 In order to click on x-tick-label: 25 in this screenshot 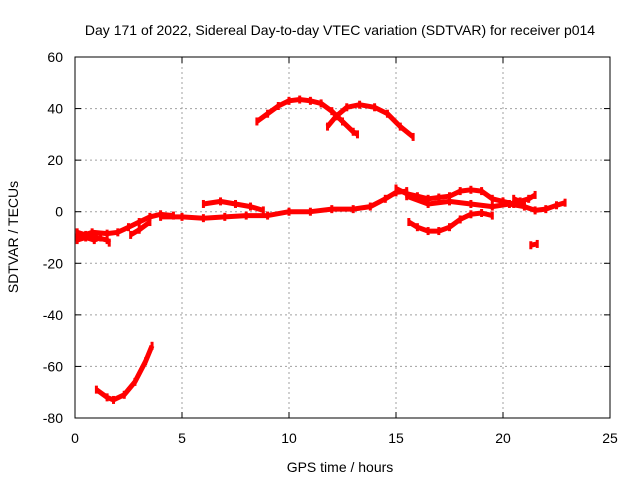, I will do `click(610, 438)`.